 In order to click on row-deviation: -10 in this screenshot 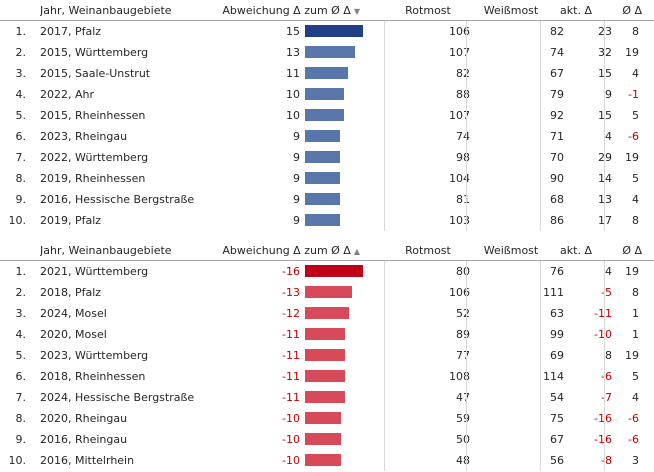, I will do `click(291, 460)`.